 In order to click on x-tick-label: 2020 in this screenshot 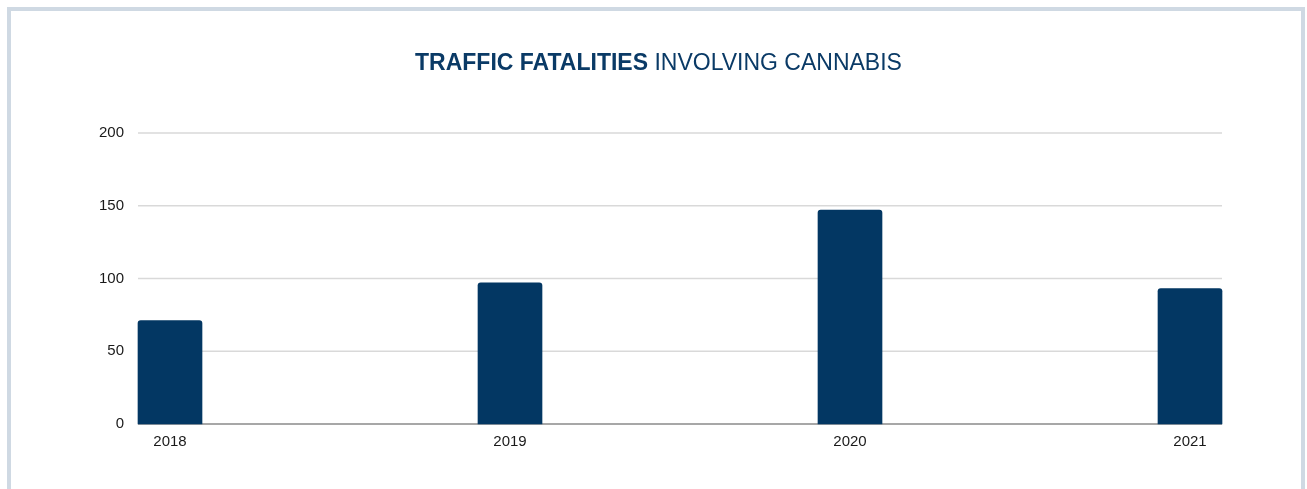, I will do `click(850, 441)`.